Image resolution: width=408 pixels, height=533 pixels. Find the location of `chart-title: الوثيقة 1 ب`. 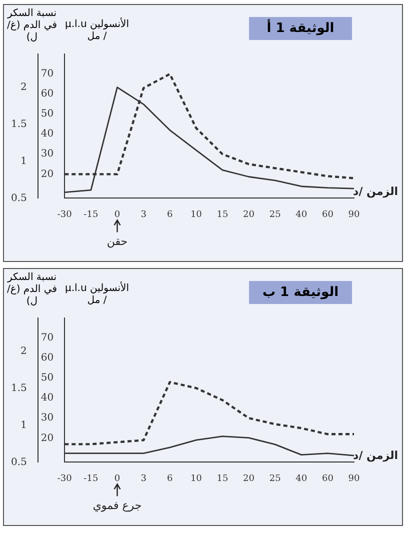

chart-title: الوثيقة 1 ب is located at coordinates (300, 292).